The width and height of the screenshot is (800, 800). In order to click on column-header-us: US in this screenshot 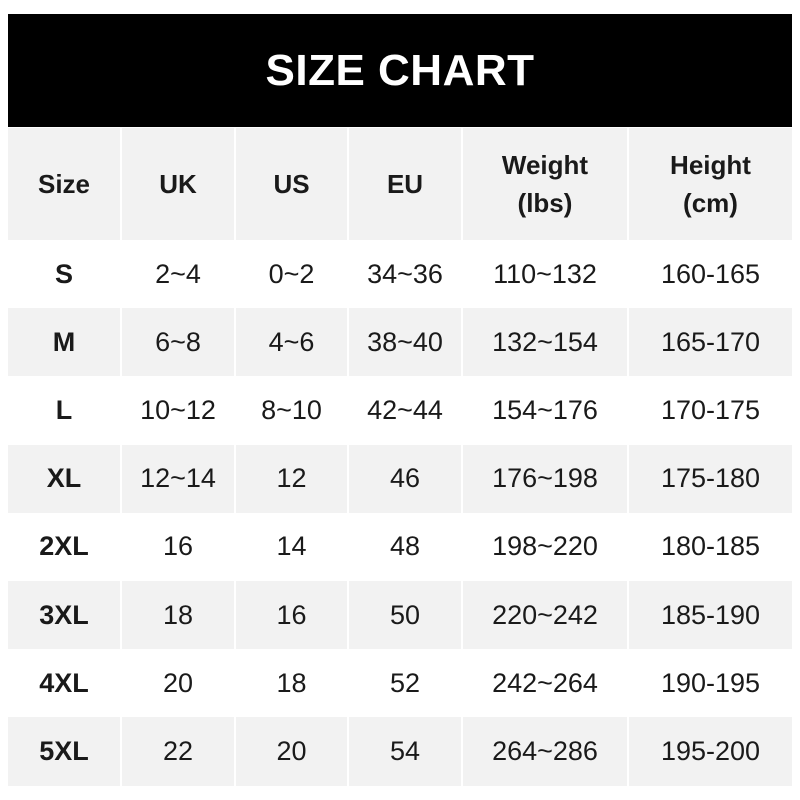, I will do `click(291, 184)`.